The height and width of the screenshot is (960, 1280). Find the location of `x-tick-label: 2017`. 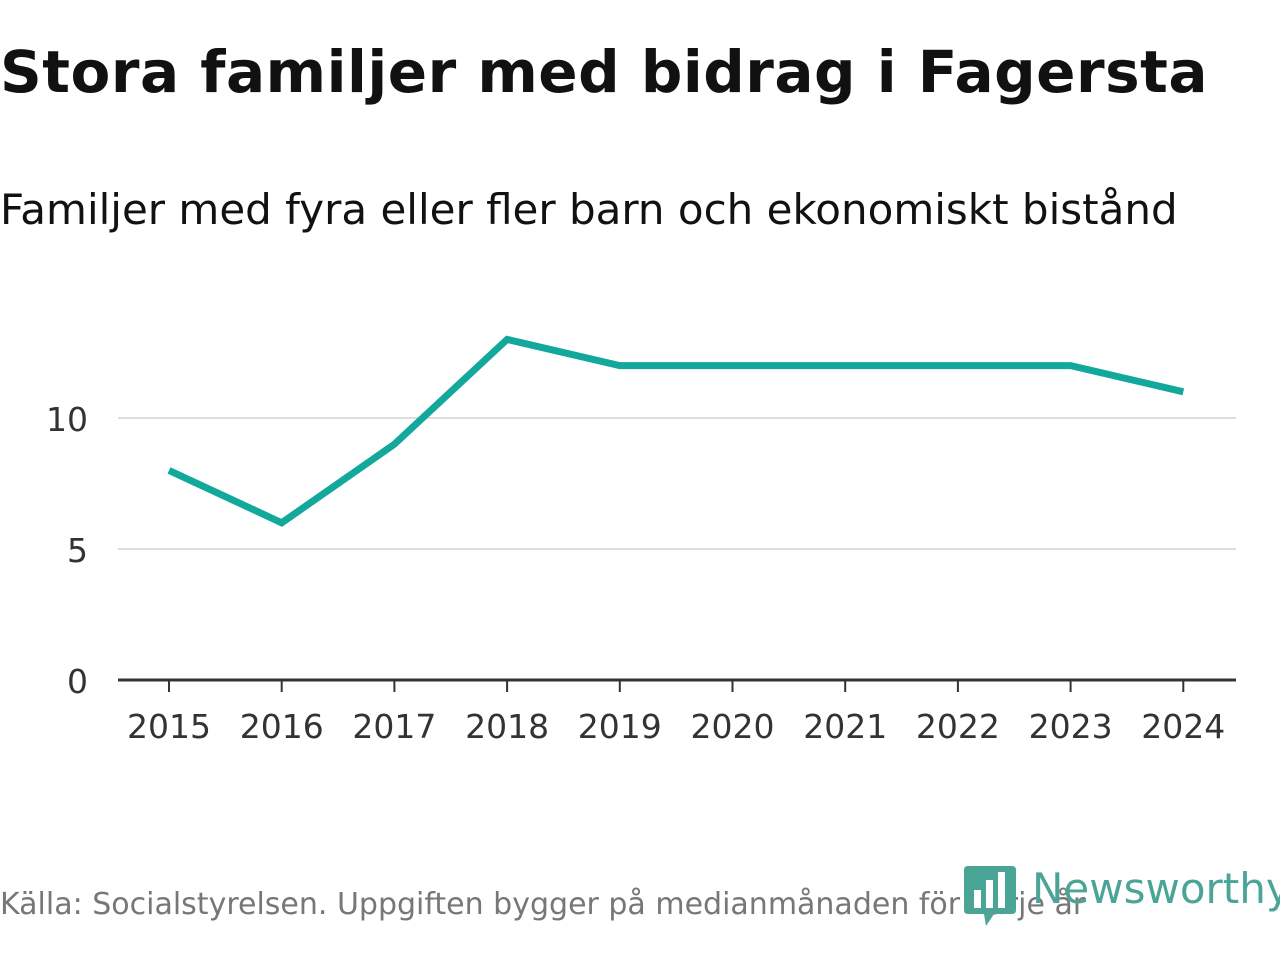

x-tick-label: 2017 is located at coordinates (394, 726).